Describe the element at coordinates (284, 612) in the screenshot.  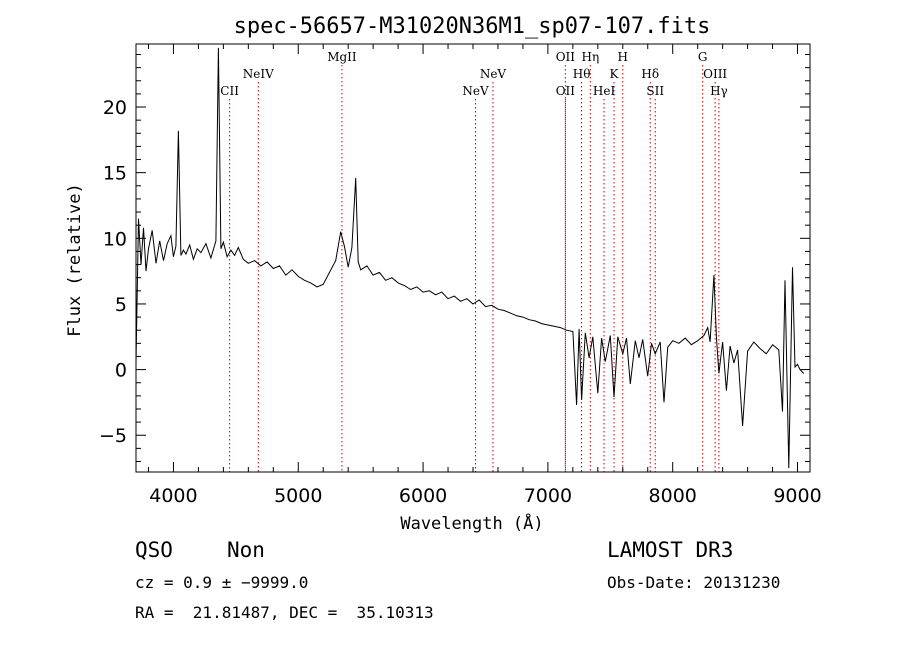
I see `coordinates: RA = 21.81487, DEC = 35.10313` at that location.